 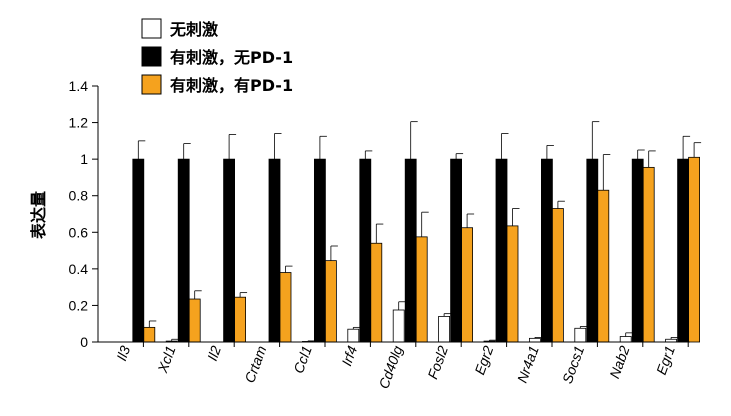 What do you see at coordinates (619, 361) in the screenshot?
I see `x-category-label: Nab2` at bounding box center [619, 361].